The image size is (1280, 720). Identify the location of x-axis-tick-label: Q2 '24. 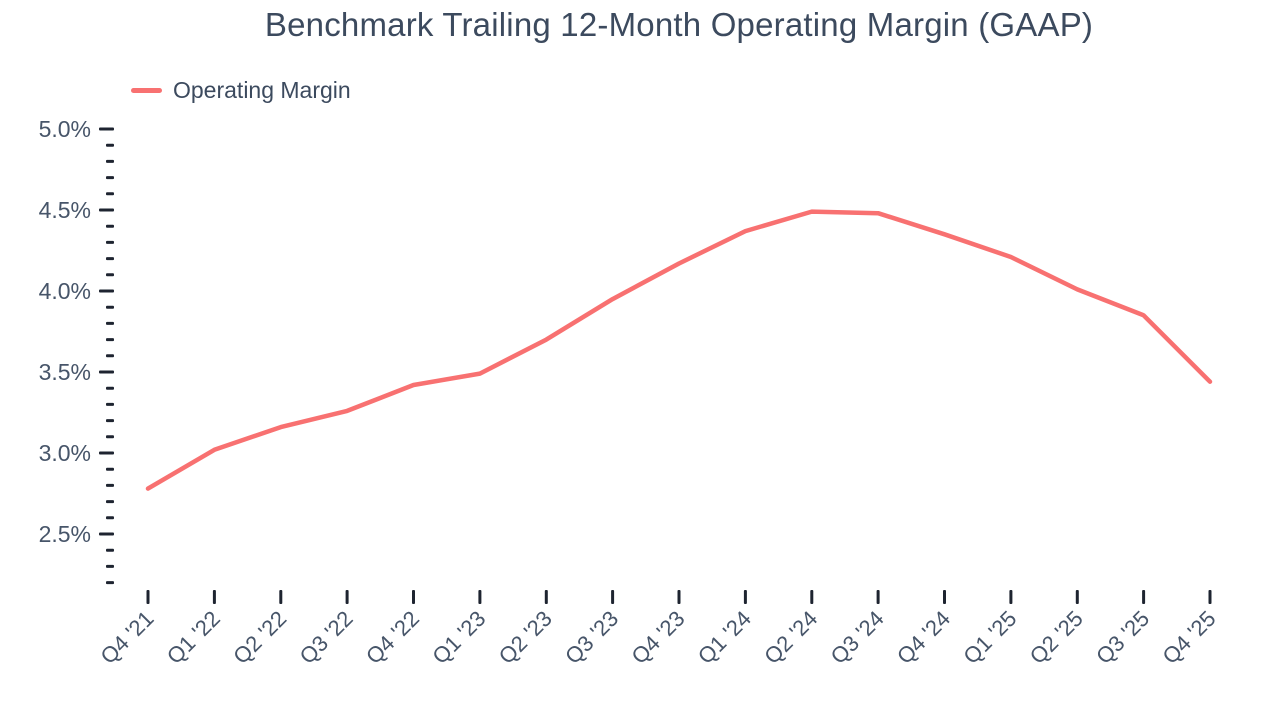
(790, 637).